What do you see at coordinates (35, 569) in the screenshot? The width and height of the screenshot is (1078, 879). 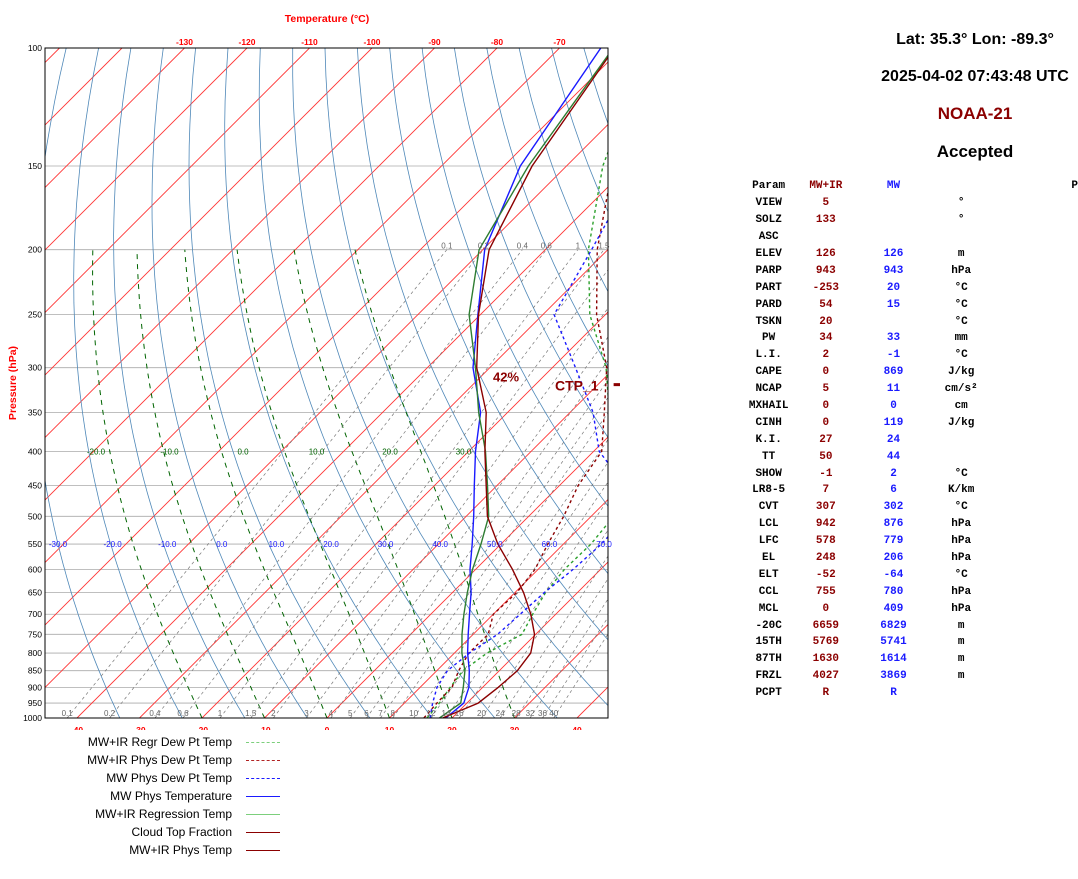 I see `pressure-tick-label: 600` at bounding box center [35, 569].